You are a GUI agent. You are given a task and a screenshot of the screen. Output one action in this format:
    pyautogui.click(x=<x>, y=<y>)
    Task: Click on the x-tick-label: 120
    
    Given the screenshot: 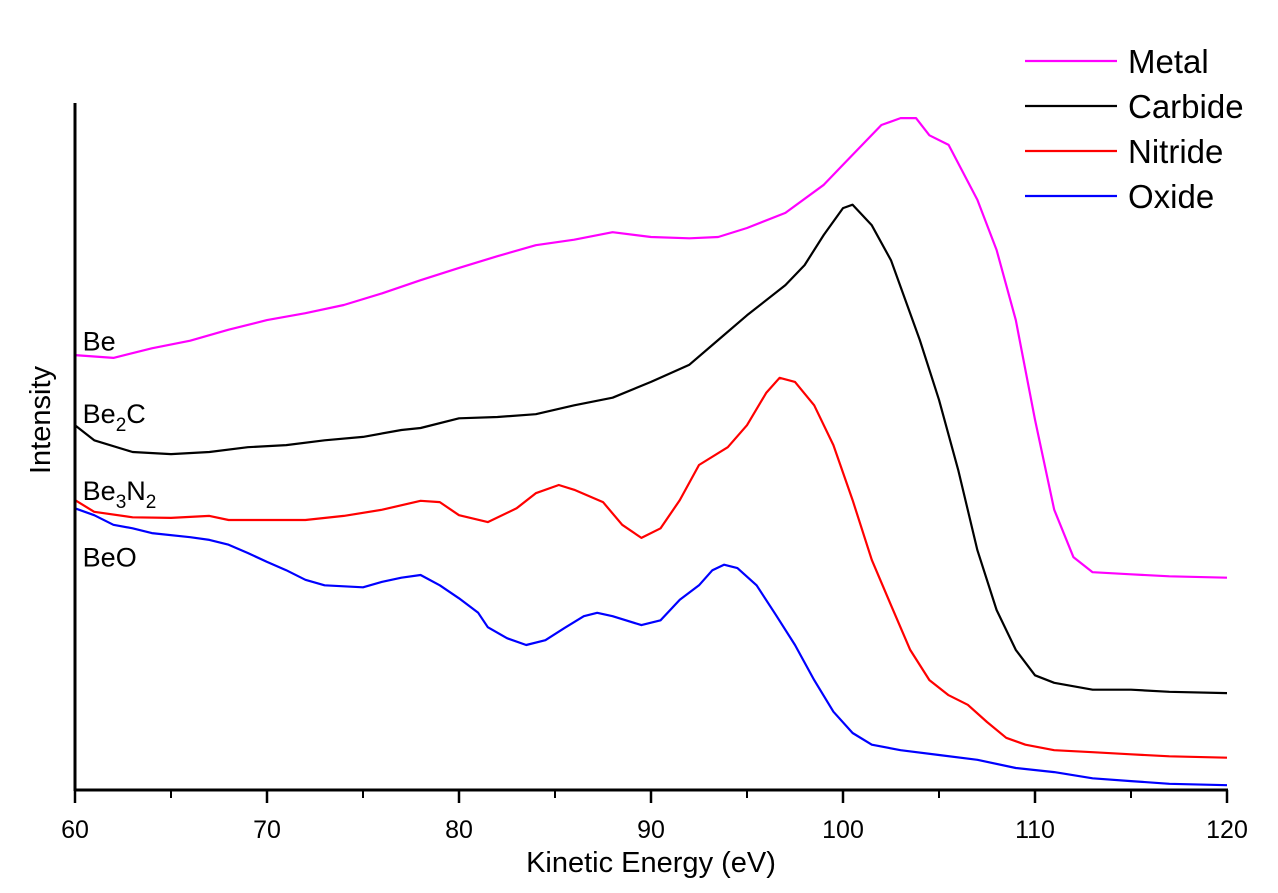 What is the action you would take?
    pyautogui.click(x=1227, y=830)
    